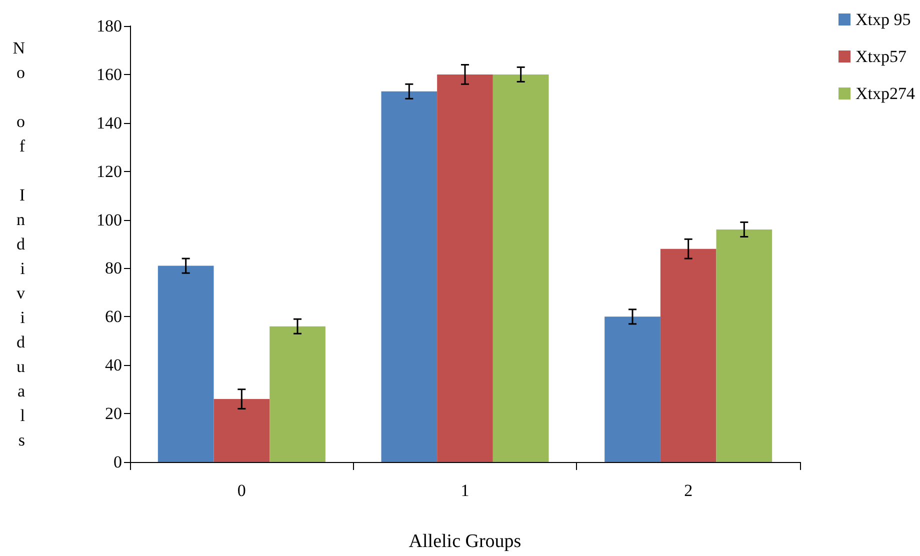 Image resolution: width=920 pixels, height=556 pixels. I want to click on legend-label: Xtxp57, so click(881, 56).